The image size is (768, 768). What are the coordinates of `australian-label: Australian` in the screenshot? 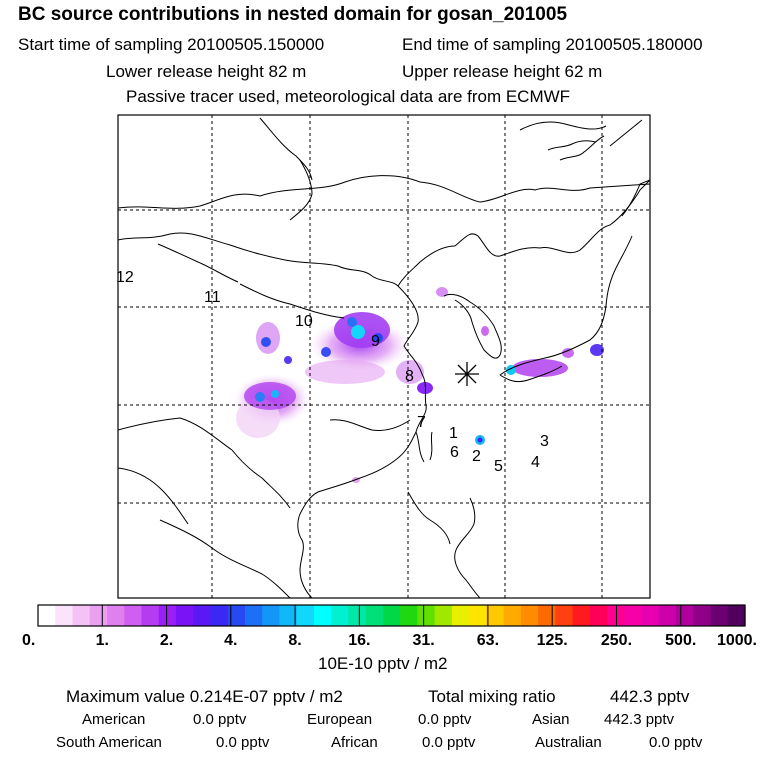 It's located at (568, 742).